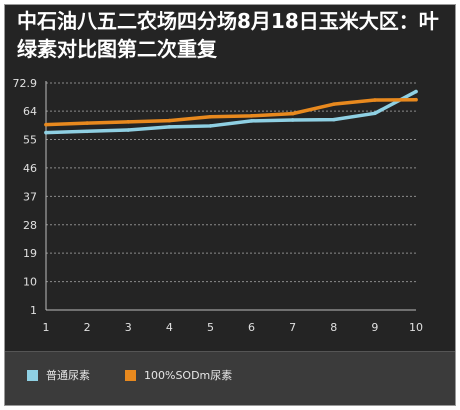 The width and height of the screenshot is (460, 410). Describe the element at coordinates (292, 327) in the screenshot. I see `x-tick-label-6: 7` at that location.